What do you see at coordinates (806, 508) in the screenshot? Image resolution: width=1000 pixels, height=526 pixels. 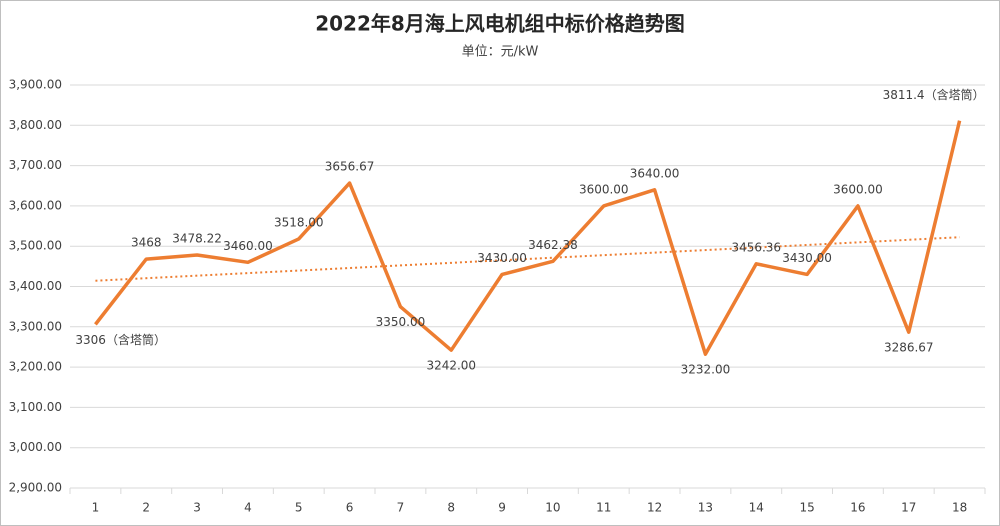 I see `x-tick-label: 15` at bounding box center [806, 508].